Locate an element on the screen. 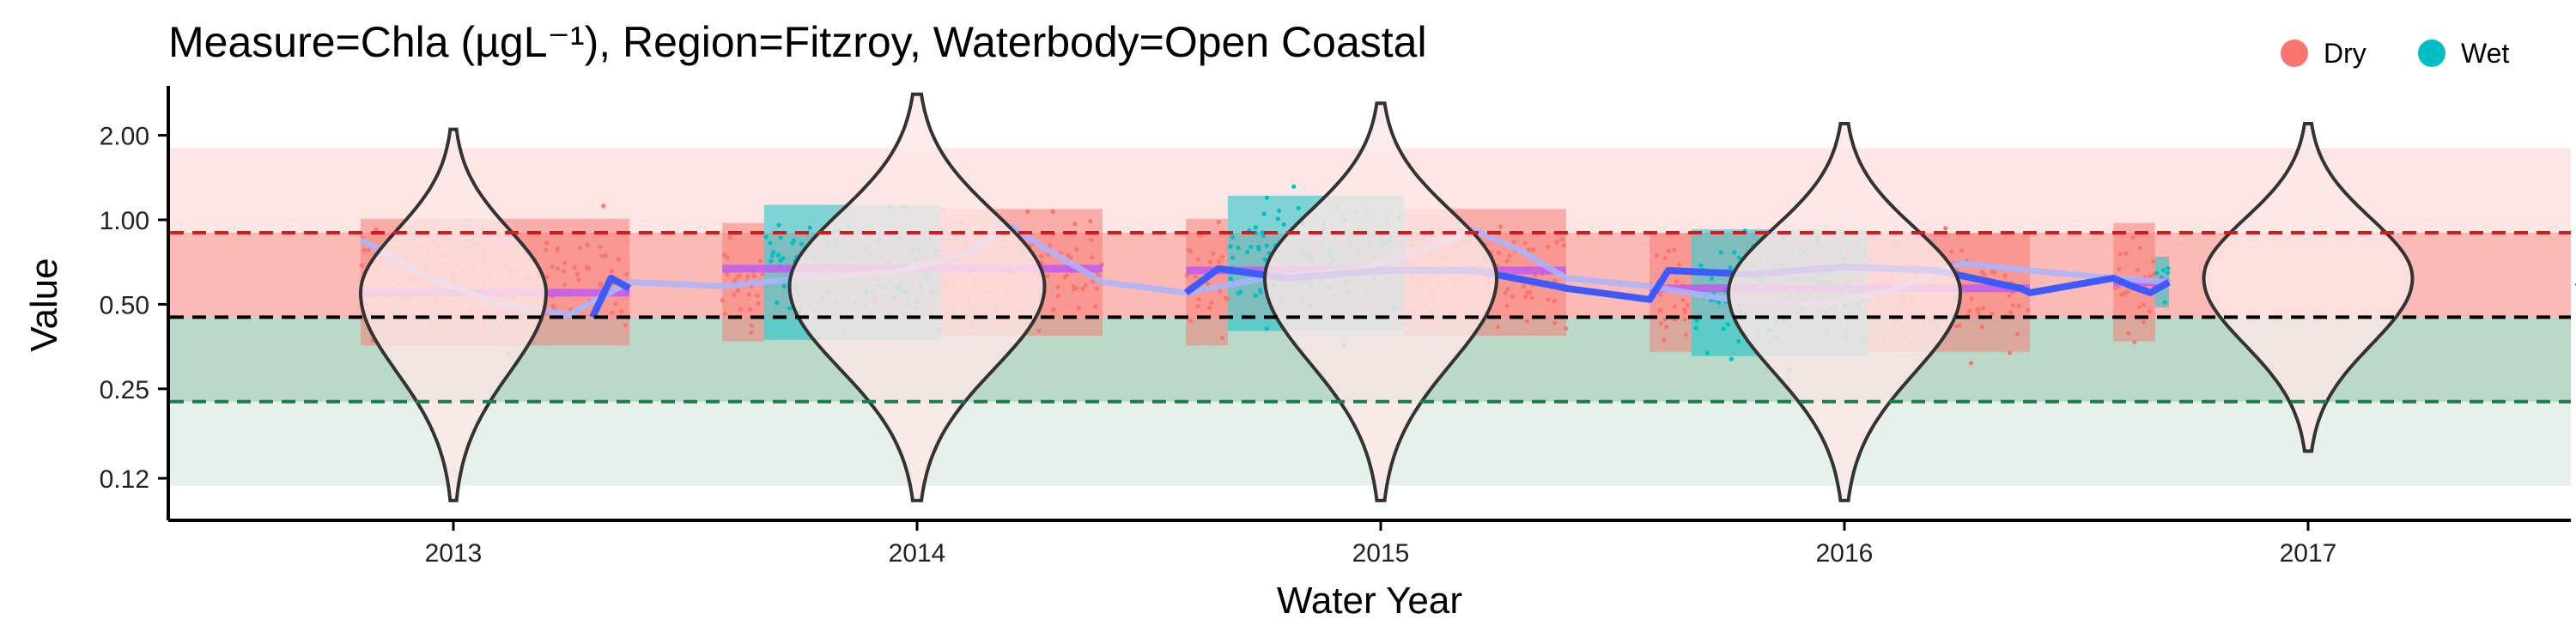 The width and height of the screenshot is (2576, 644). x-tick-label: 2016 is located at coordinates (1845, 554).